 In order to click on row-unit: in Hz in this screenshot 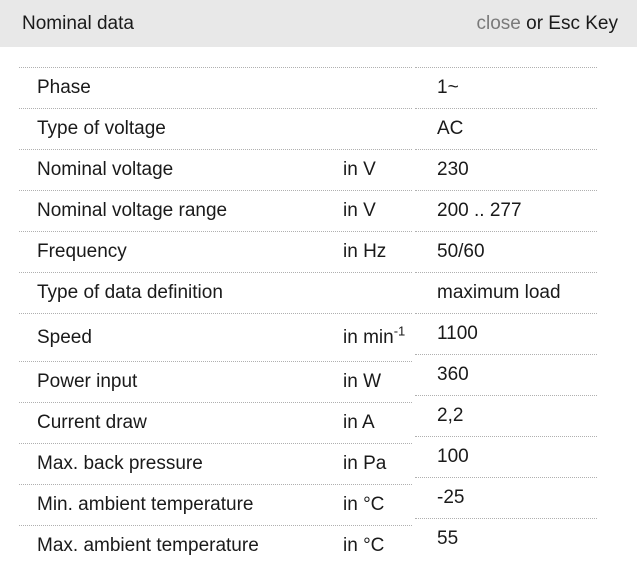, I will do `click(364, 252)`.